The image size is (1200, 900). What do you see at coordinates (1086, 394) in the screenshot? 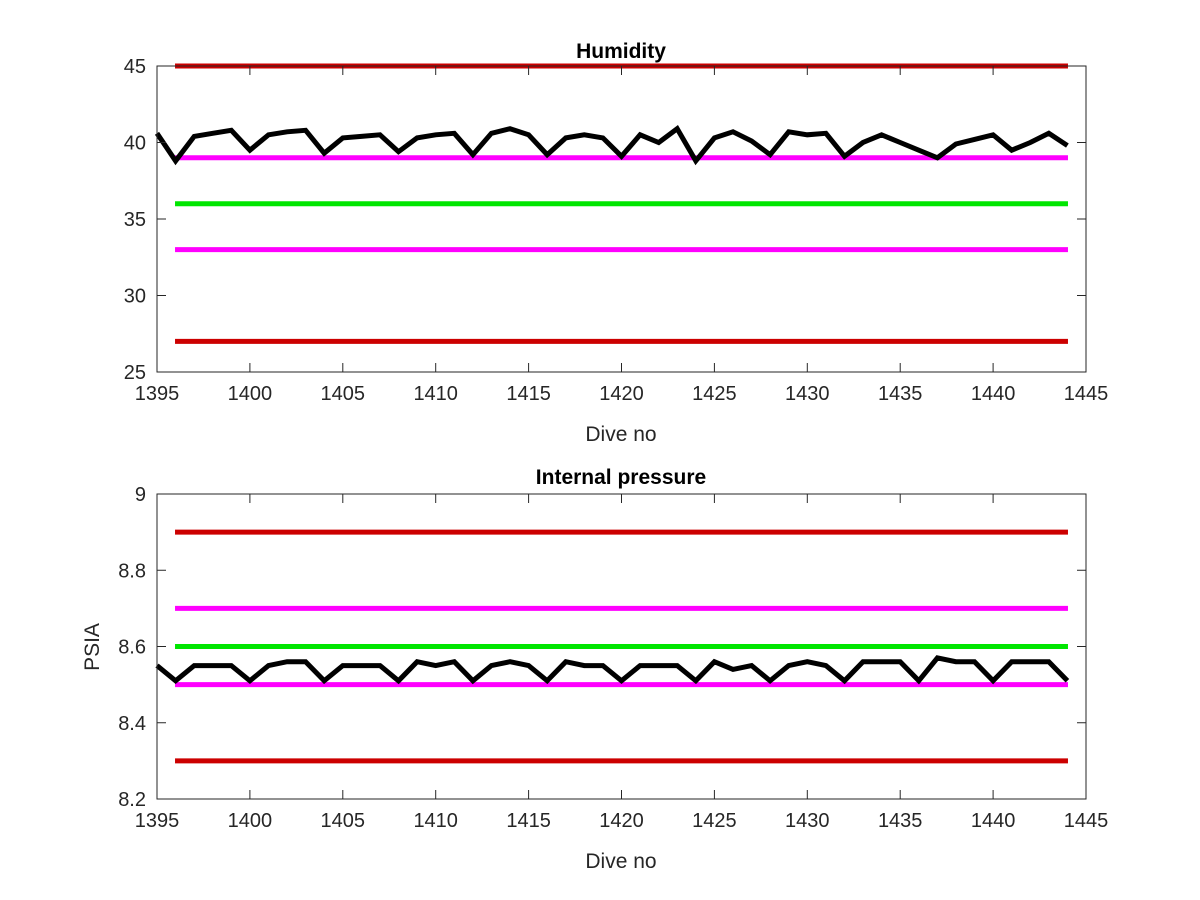
I see `humidity-x-tick-label: 1445` at bounding box center [1086, 394].